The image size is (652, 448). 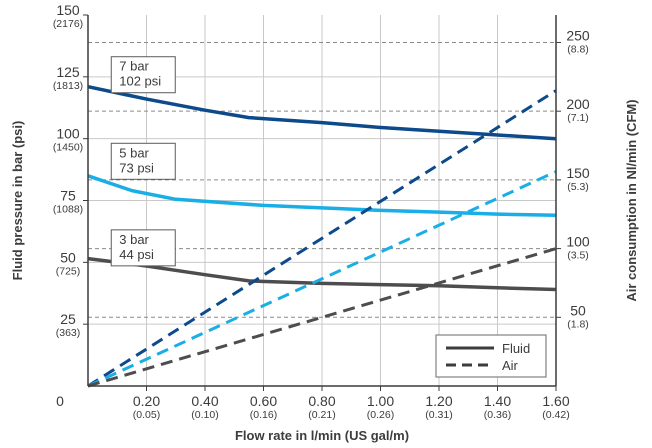 I want to click on series-label-text: 102 psi, so click(x=140, y=81).